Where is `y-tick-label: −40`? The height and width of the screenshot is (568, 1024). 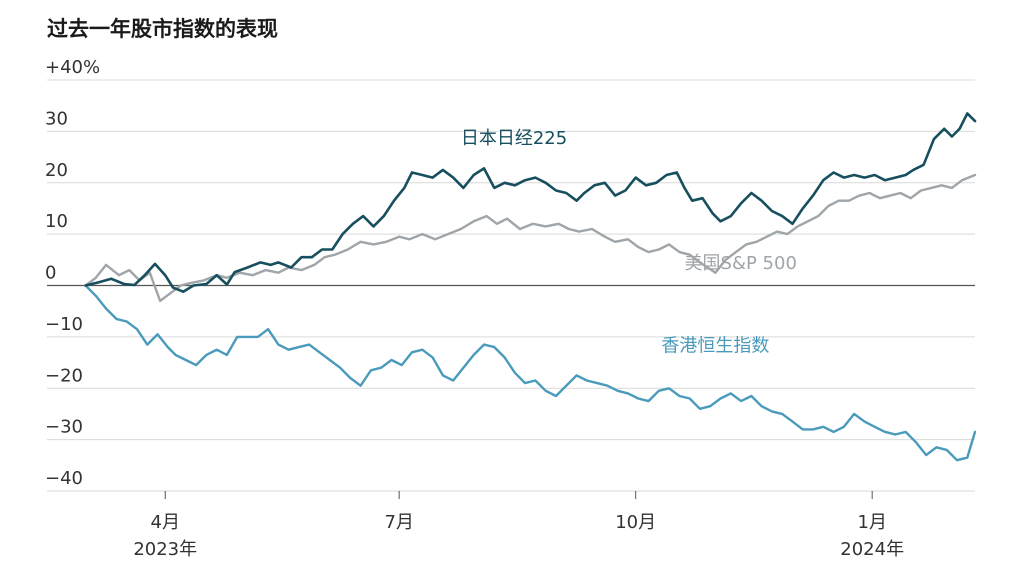
y-tick-label: −40 is located at coordinates (64, 478).